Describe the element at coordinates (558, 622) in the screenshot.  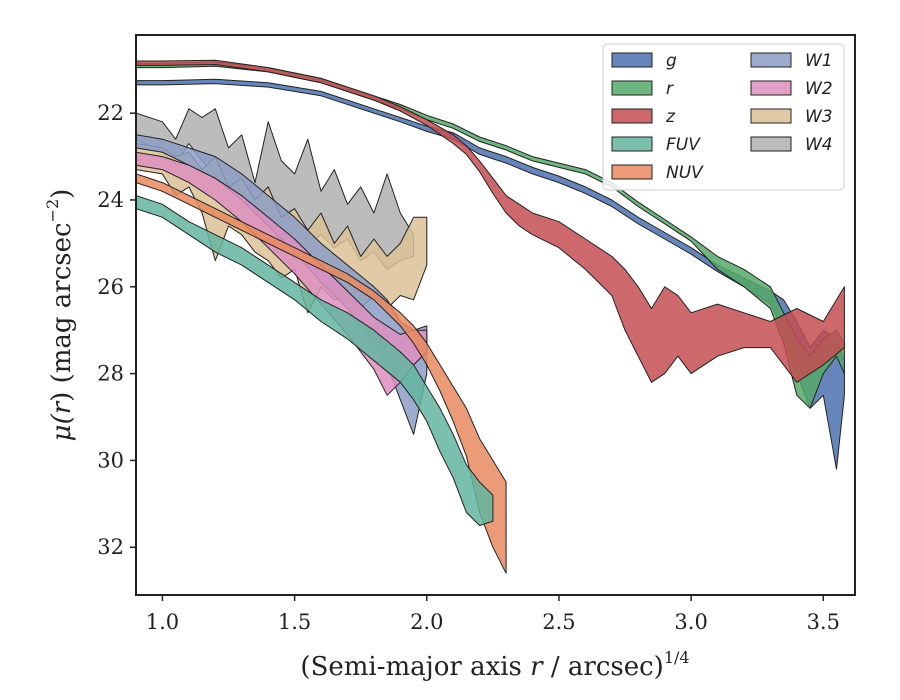
I see `x-tick-label: 2.5` at that location.